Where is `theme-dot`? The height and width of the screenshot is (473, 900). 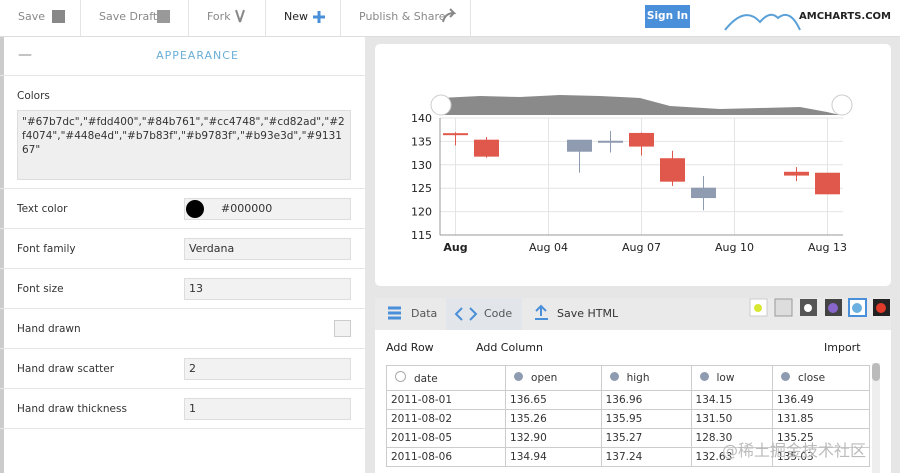
theme-dot is located at coordinates (758, 308).